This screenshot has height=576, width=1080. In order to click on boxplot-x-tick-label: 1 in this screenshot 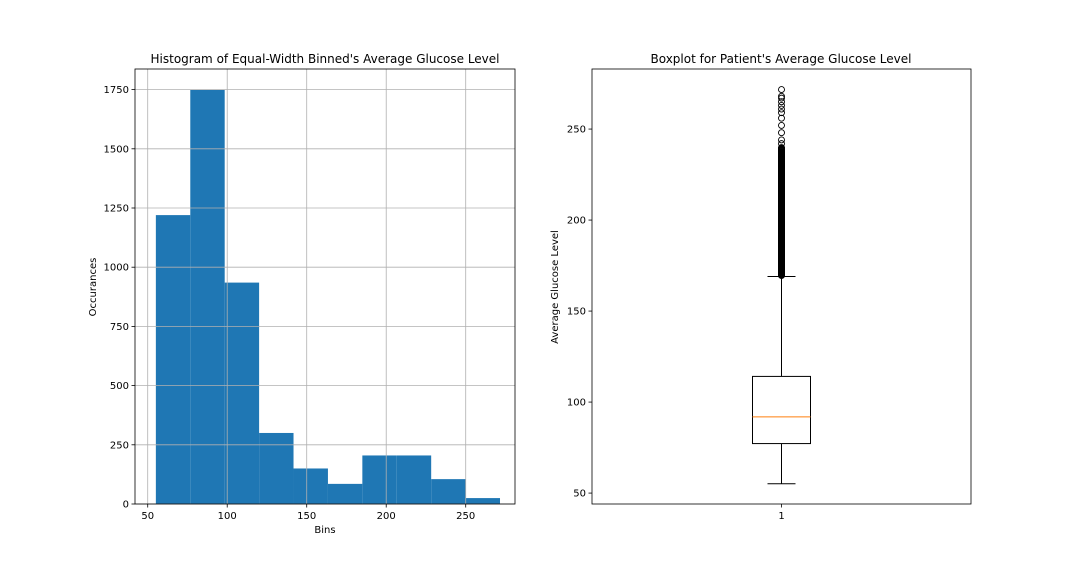, I will do `click(781, 516)`.